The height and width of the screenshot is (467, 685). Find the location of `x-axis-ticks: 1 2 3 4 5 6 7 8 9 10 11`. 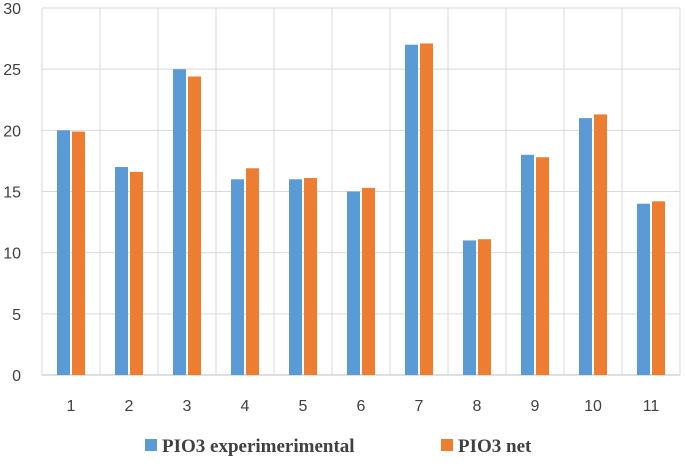

x-axis-ticks: 1 2 3 4 5 6 7 8 9 10 11 is located at coordinates (363, 406).